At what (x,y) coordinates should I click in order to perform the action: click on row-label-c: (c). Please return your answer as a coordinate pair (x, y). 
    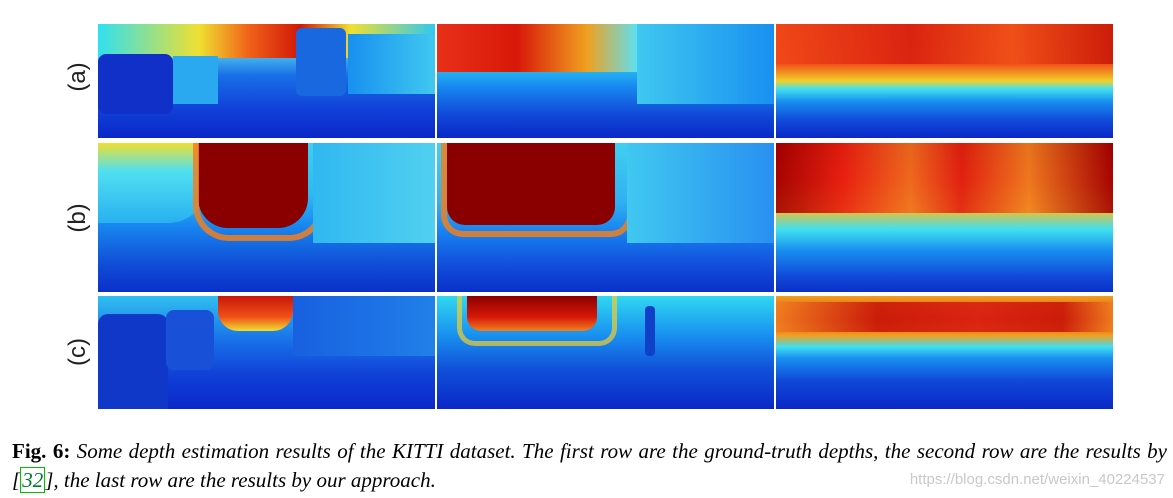
    Looking at the image, I should click on (77, 352).